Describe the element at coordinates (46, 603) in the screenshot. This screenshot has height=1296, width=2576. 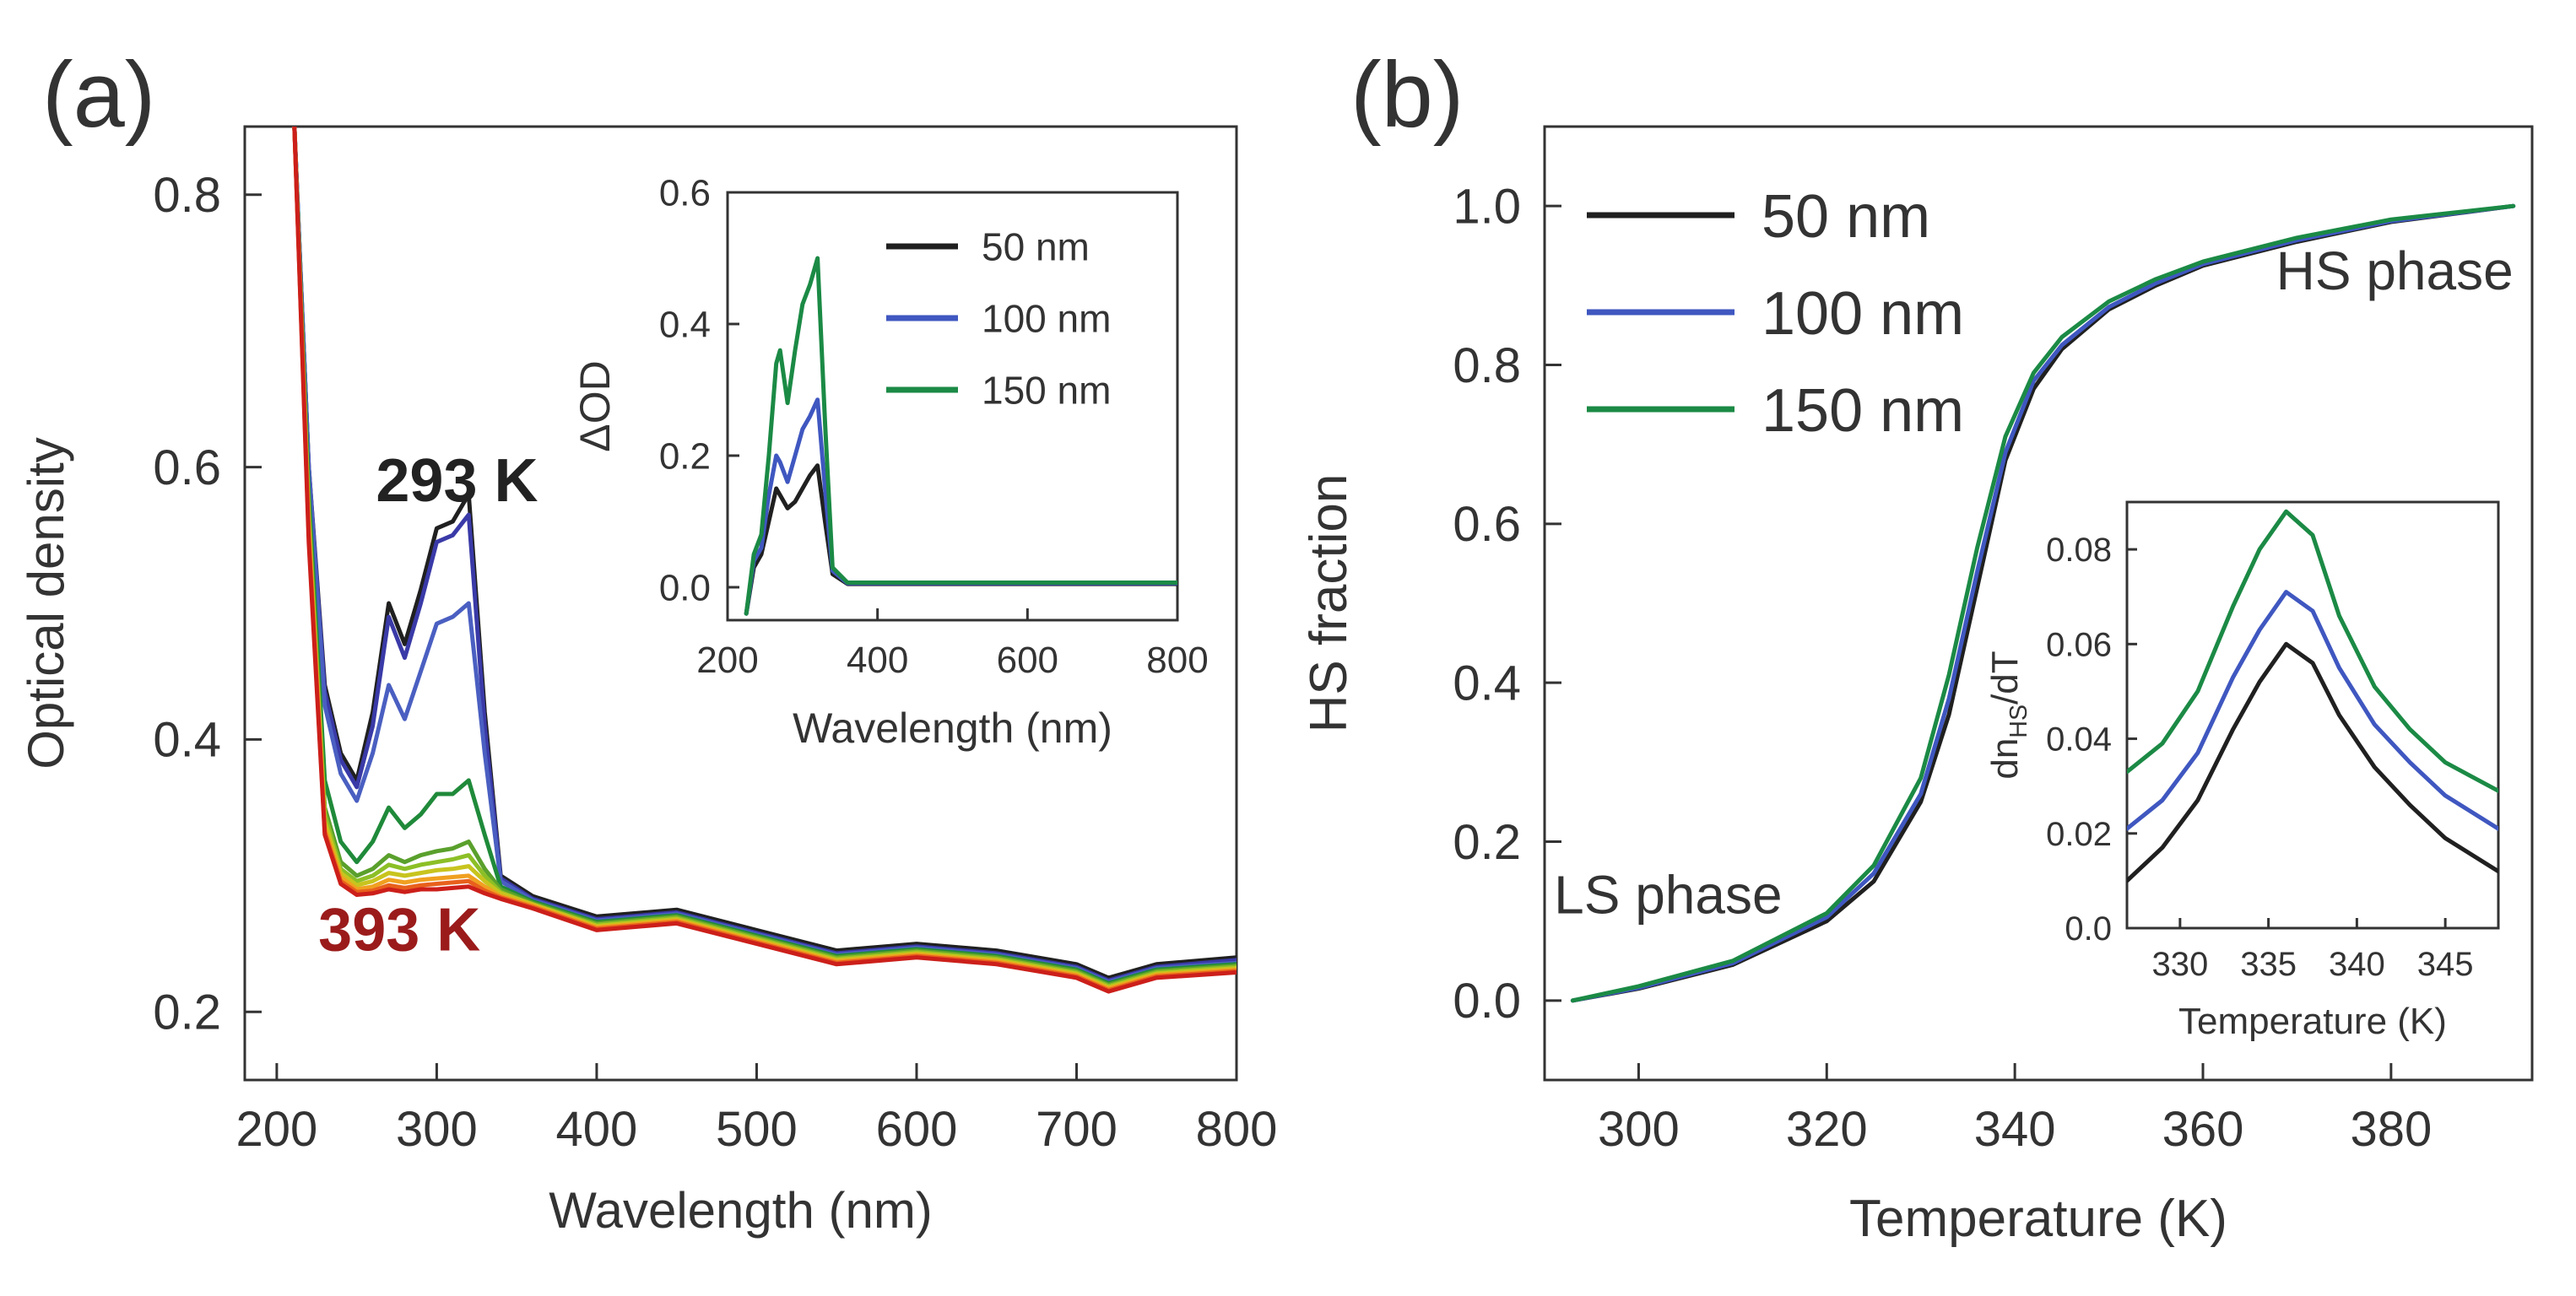
I see `a-main-y-axis-label: Optical density` at that location.